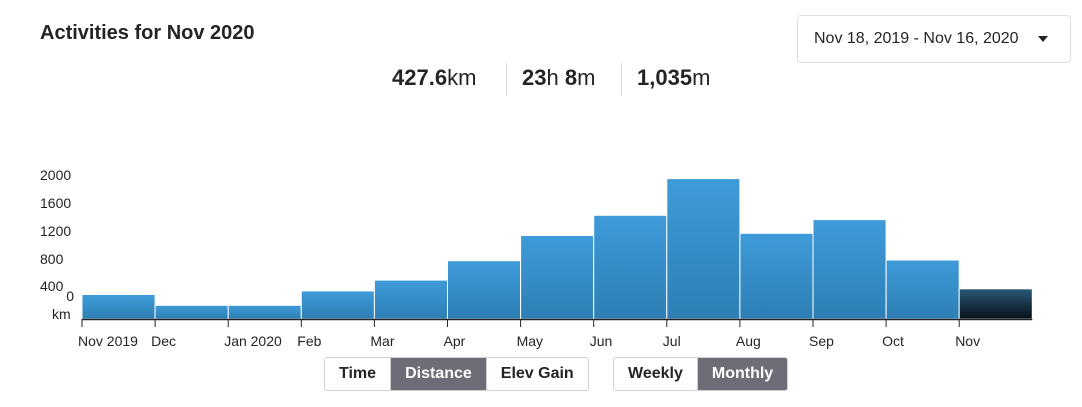 This screenshot has height=407, width=1082. I want to click on period-weekly-button: Weekly, so click(655, 374).